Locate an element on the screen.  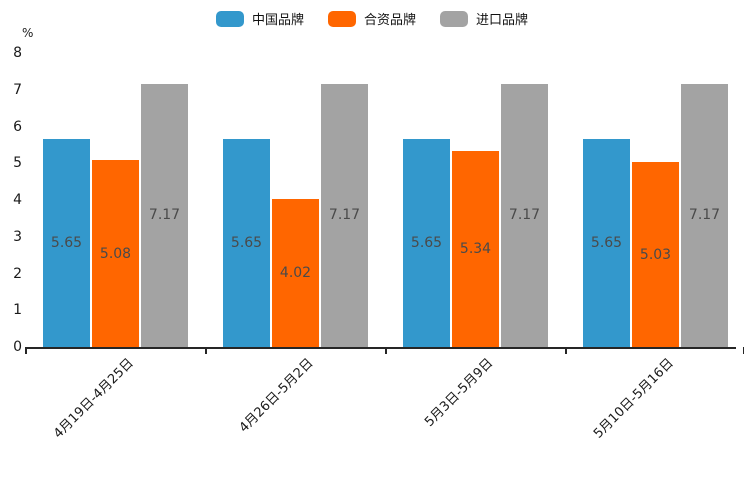
legend-label: 合资品牌 is located at coordinates (389, 20).